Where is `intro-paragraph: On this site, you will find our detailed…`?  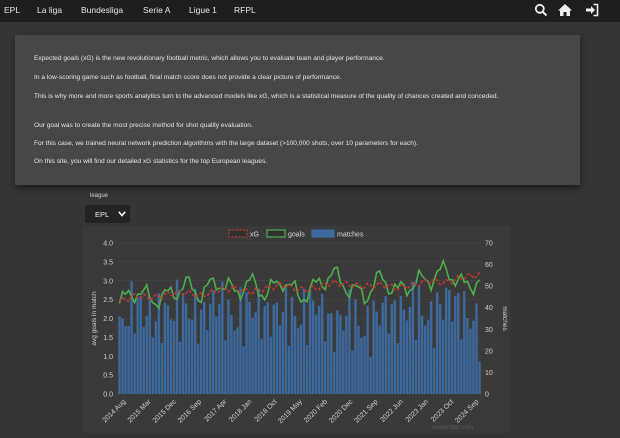 intro-paragraph: On this site, you will find our detailed… is located at coordinates (151, 161).